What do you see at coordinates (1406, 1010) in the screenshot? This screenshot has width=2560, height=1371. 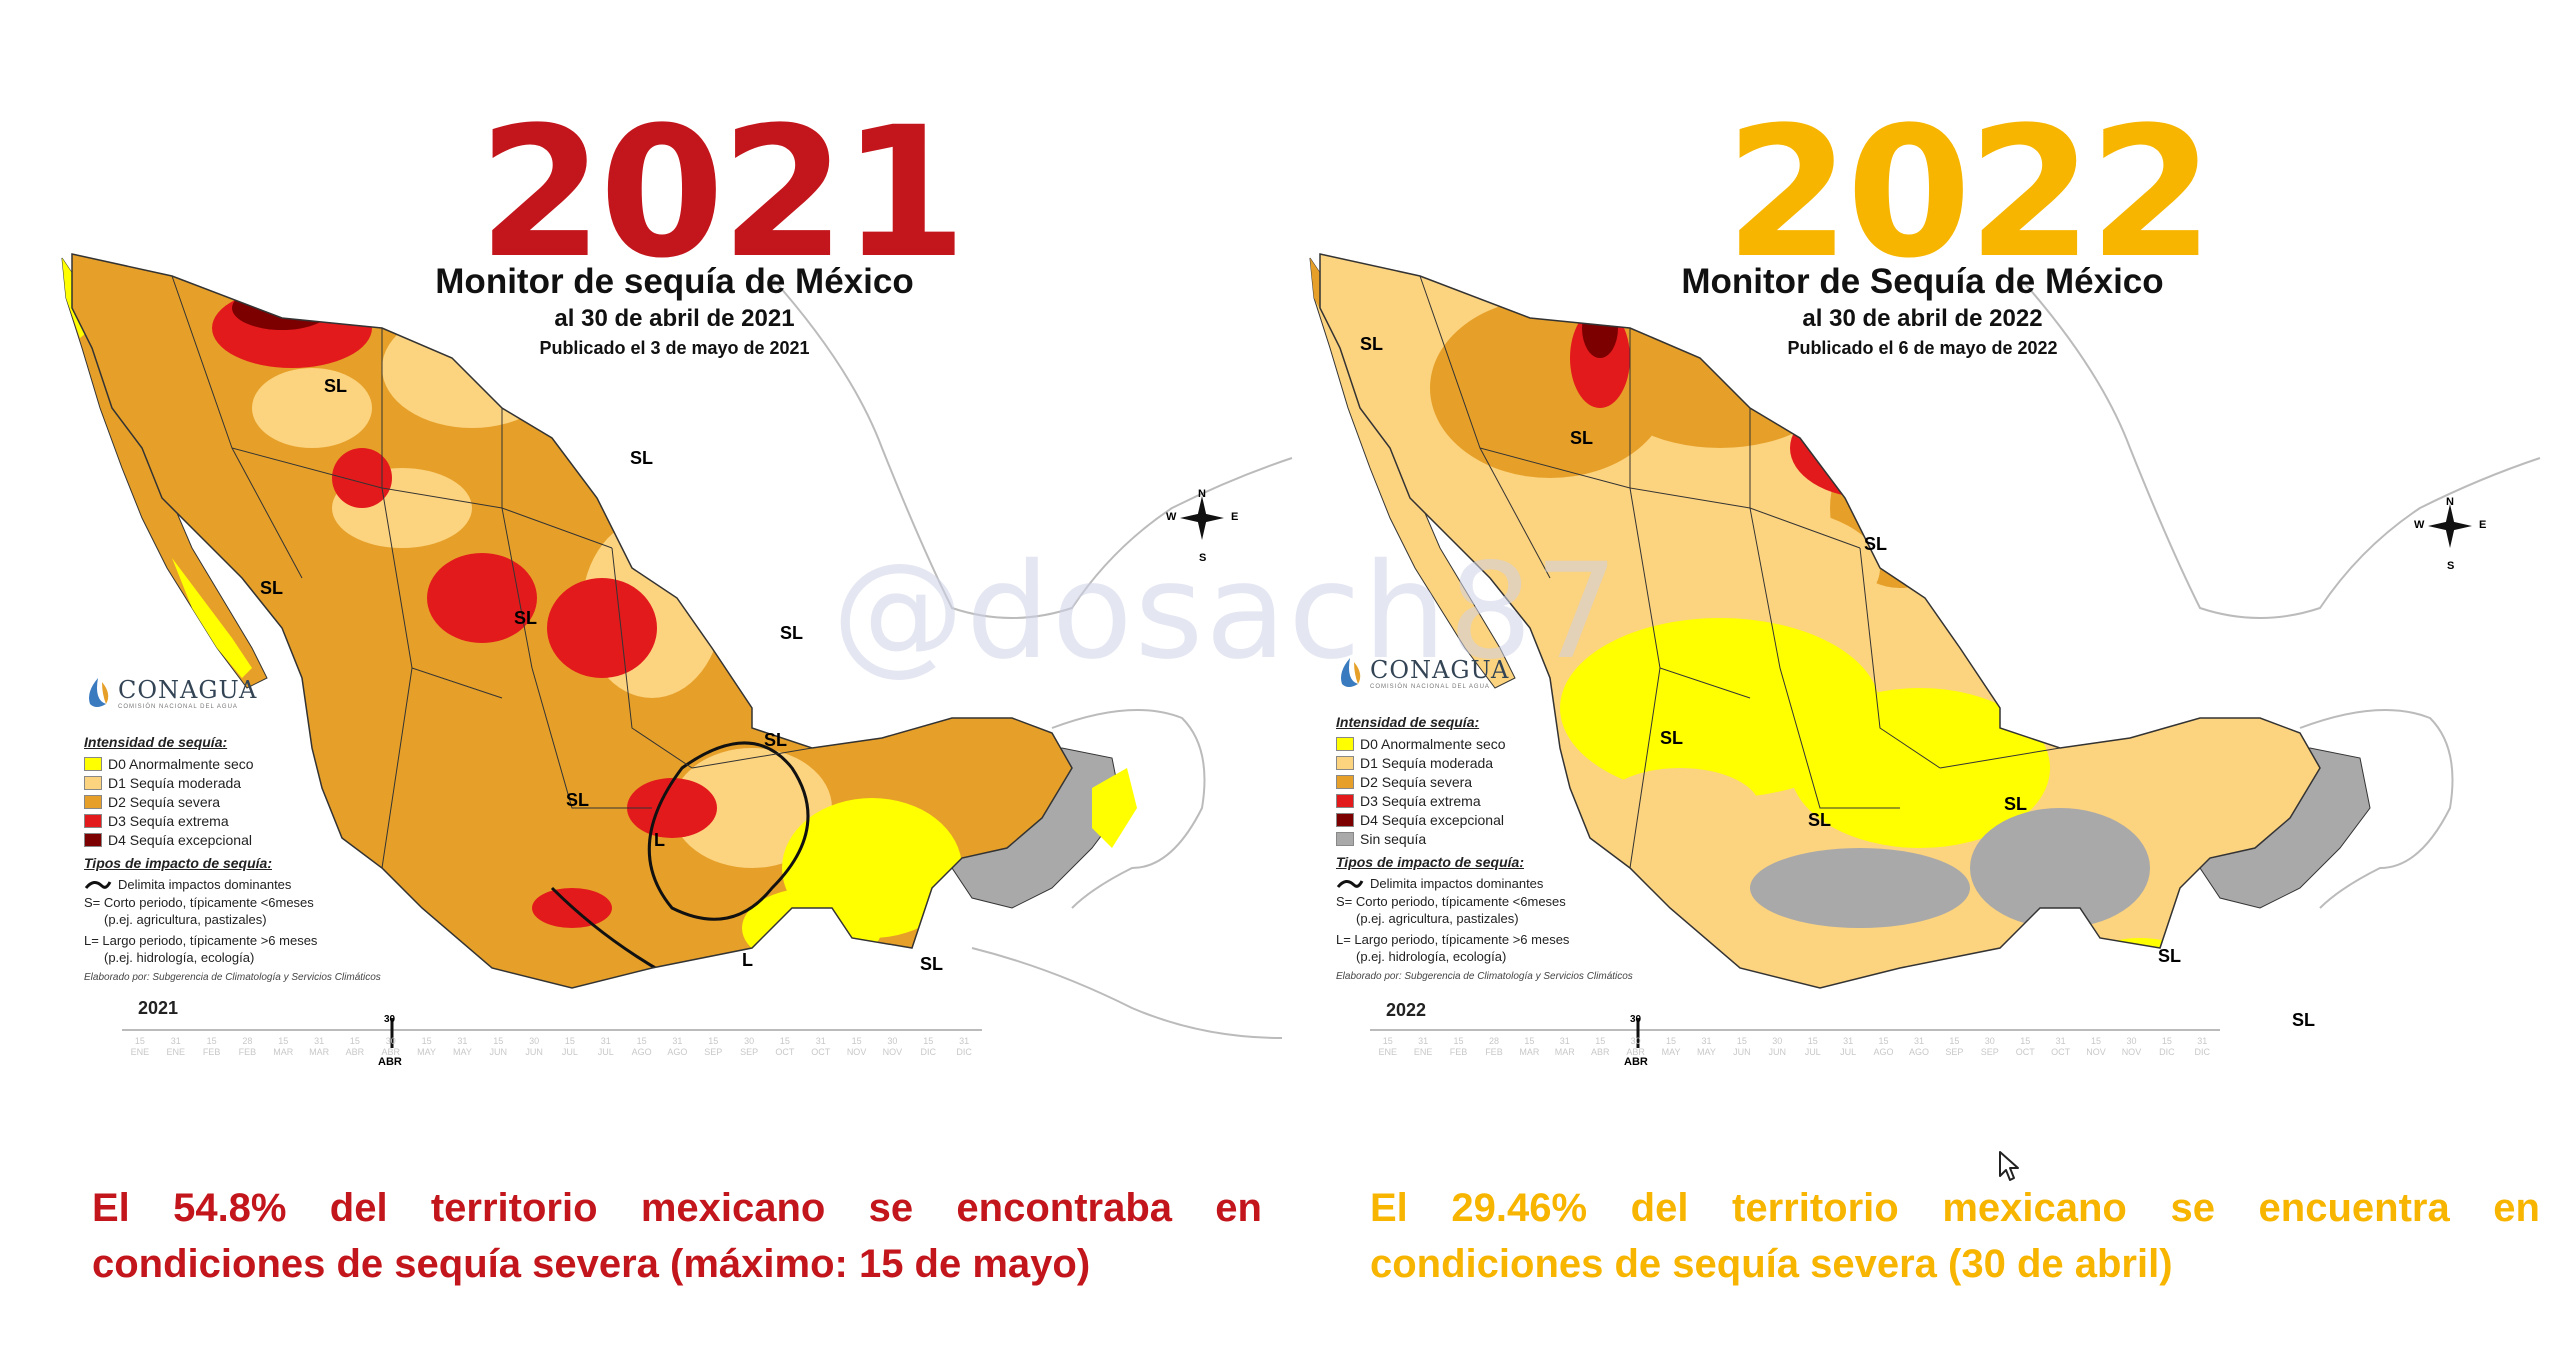 I see `timeline-year-2022: 2022` at bounding box center [1406, 1010].